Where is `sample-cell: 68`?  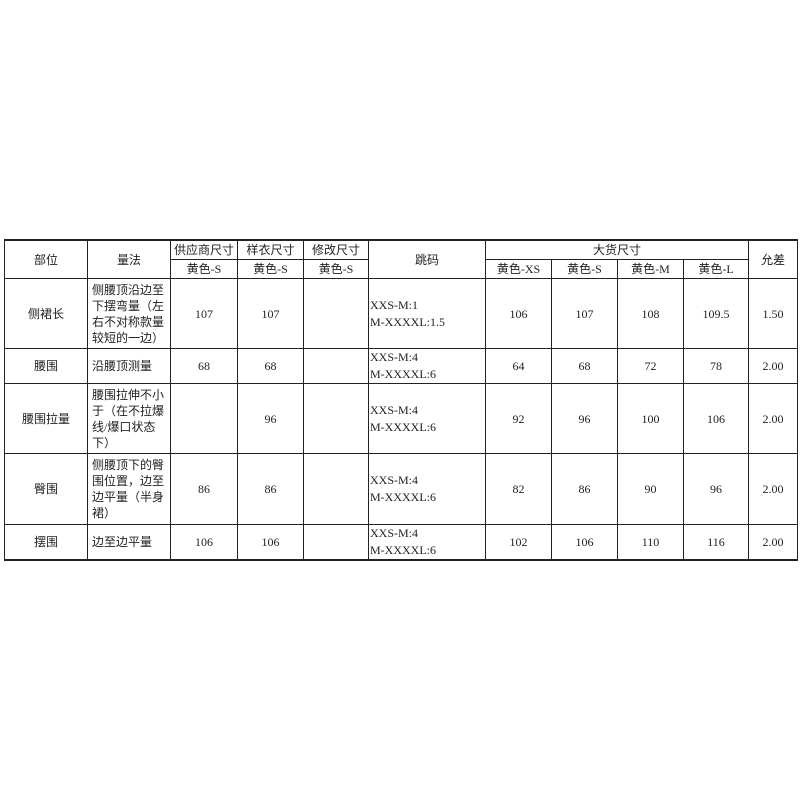
sample-cell: 68 is located at coordinates (270, 366).